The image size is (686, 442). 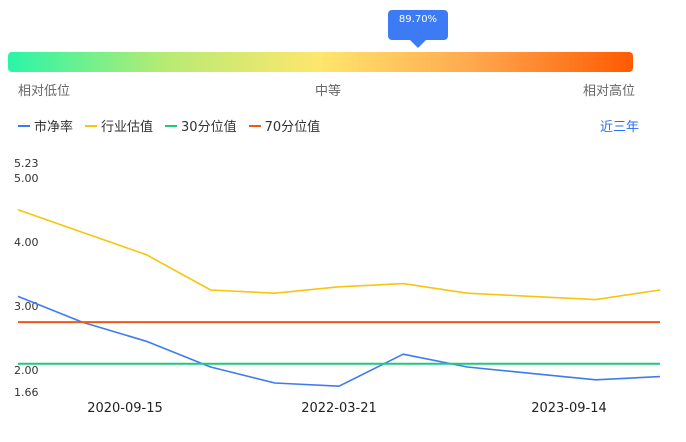 What do you see at coordinates (620, 127) in the screenshot?
I see `range-three-years-button: 近三年` at bounding box center [620, 127].